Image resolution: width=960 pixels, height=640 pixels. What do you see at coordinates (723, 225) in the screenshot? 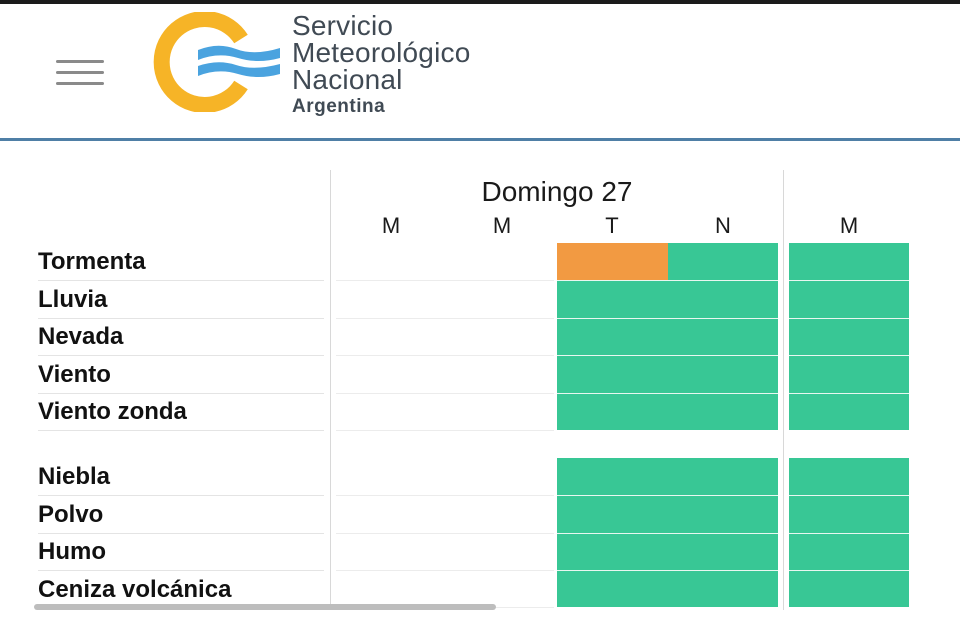
I see `period-label: N` at bounding box center [723, 225].